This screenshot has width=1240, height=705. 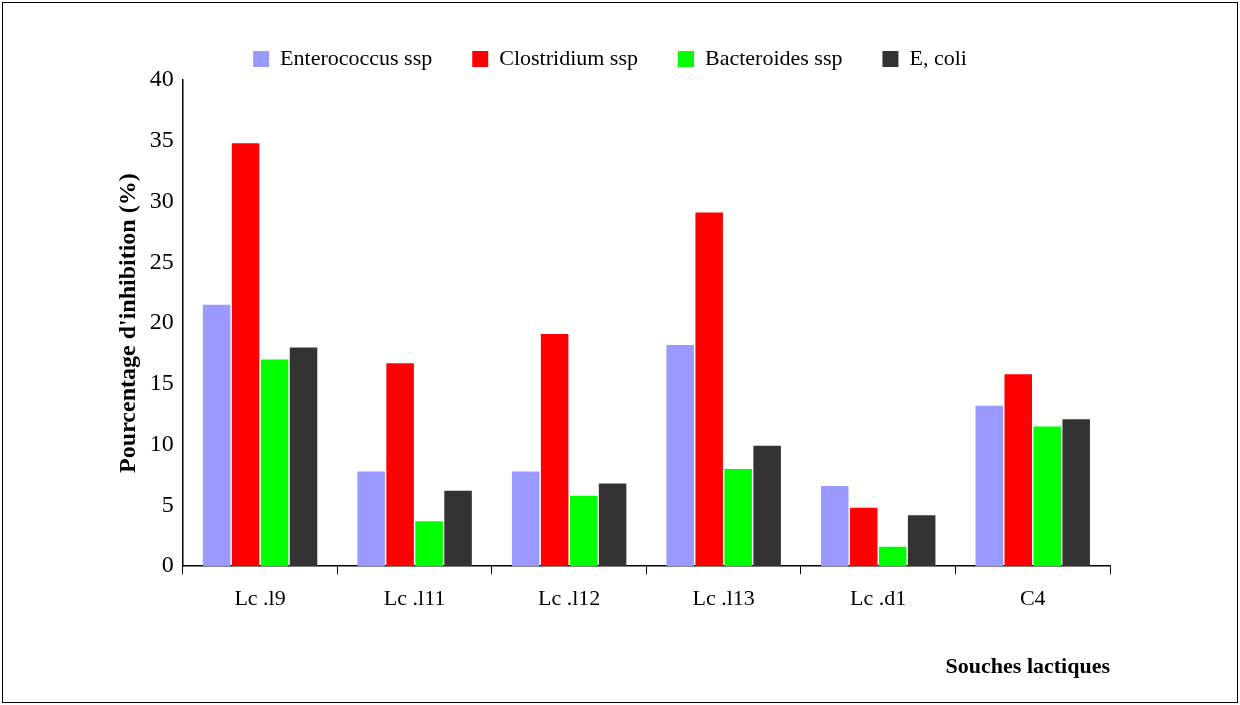 What do you see at coordinates (938, 57) in the screenshot?
I see `legend-label: E, coli` at bounding box center [938, 57].